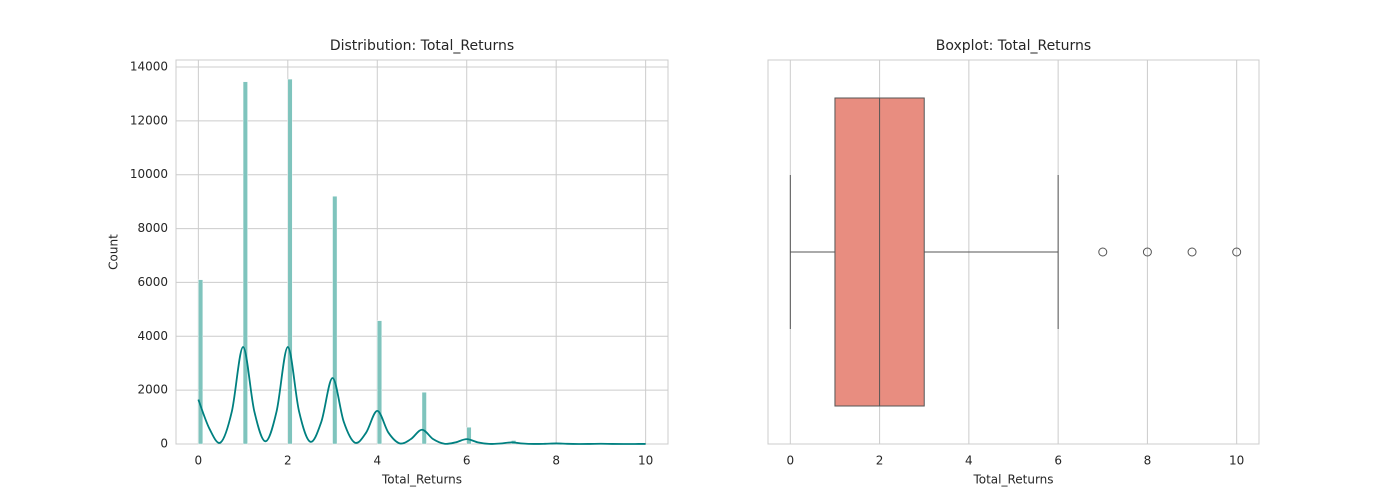  Describe the element at coordinates (152, 336) in the screenshot. I see `y-tick-label: 4000` at that location.